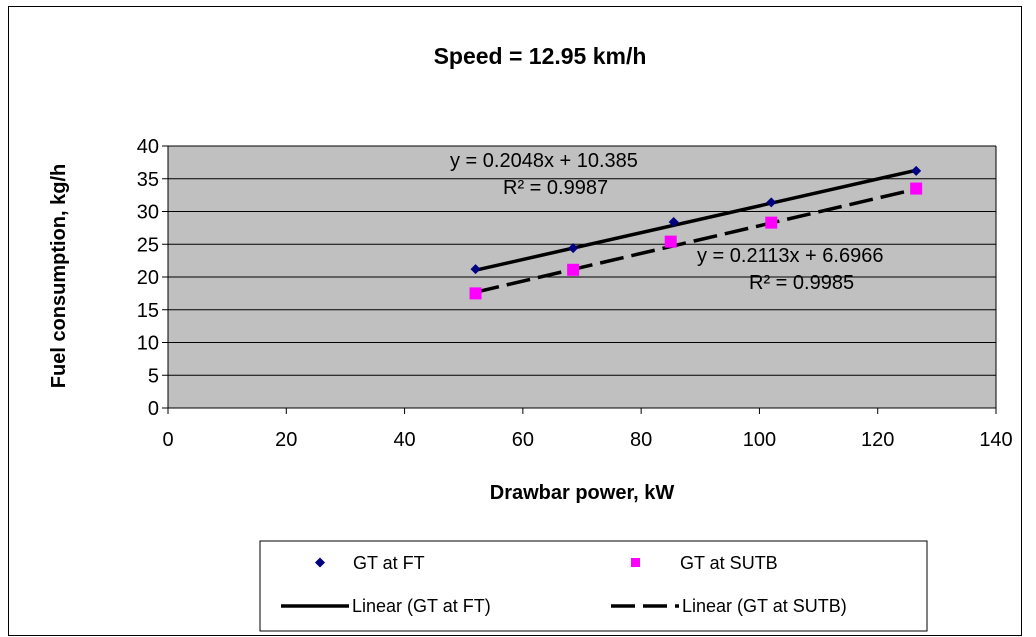 The width and height of the screenshot is (1036, 637). Describe the element at coordinates (148, 147) in the screenshot. I see `y-tick-label-40: 40` at that location.